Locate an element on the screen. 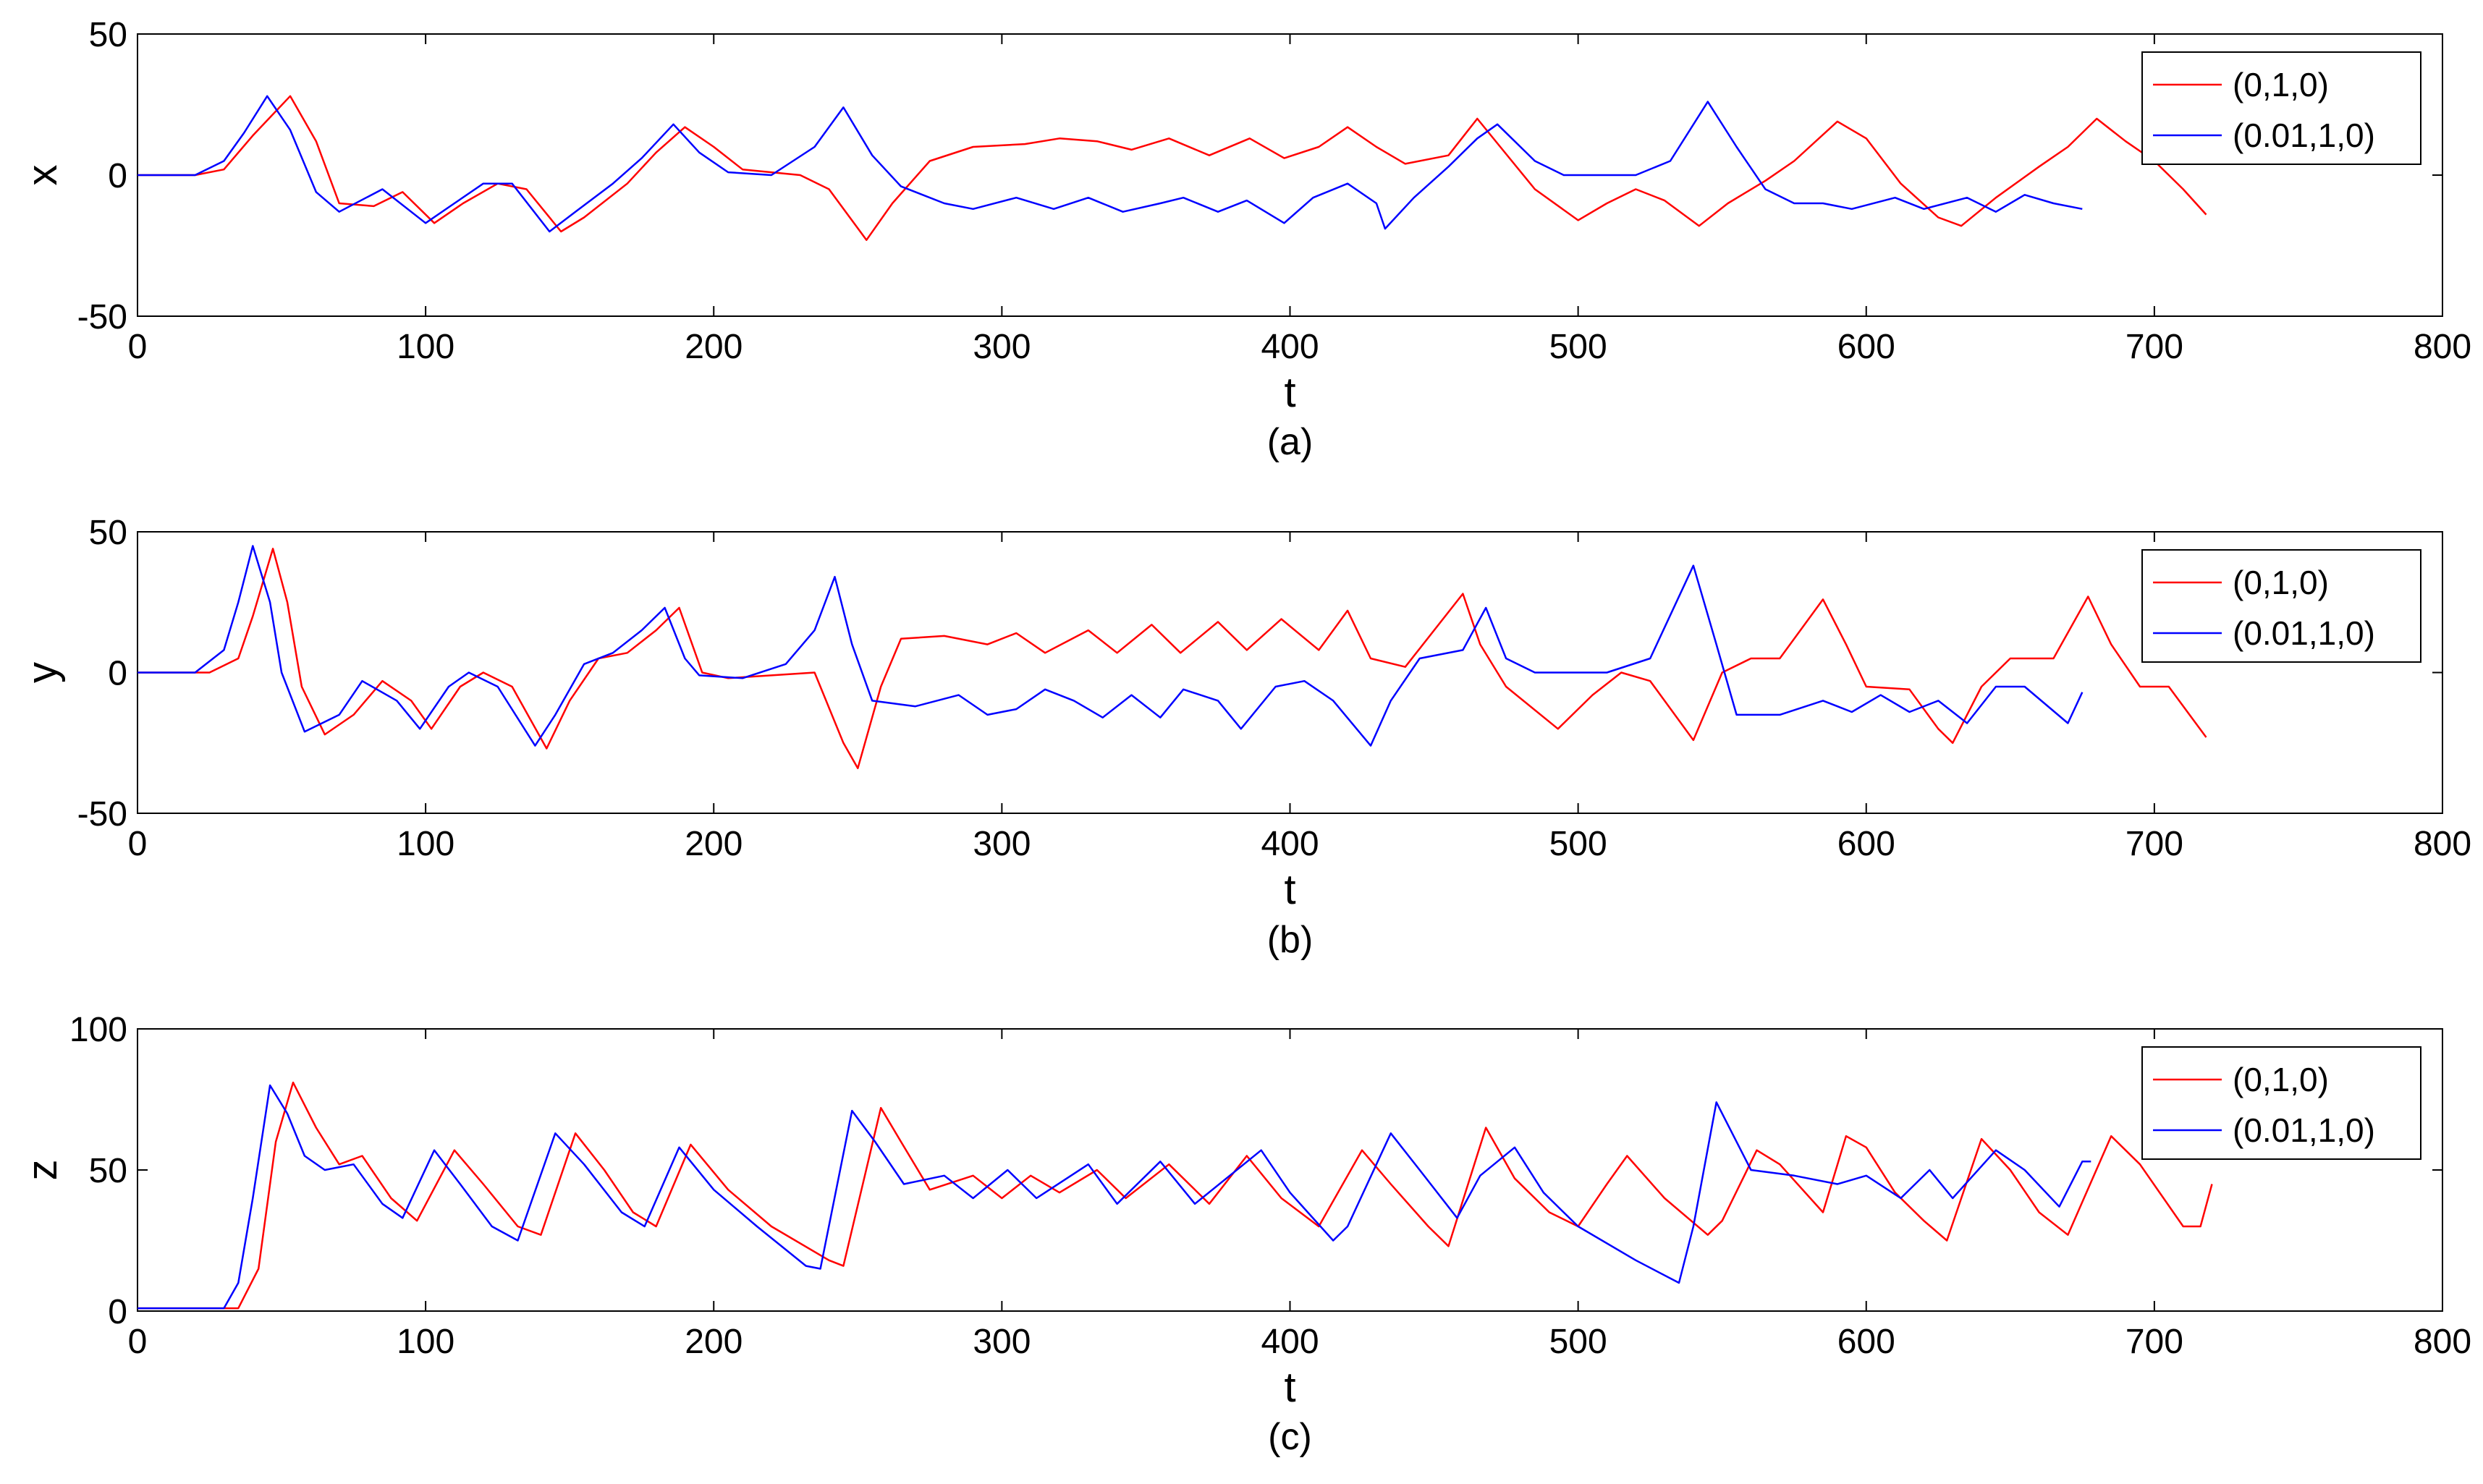 This screenshot has height=1484, width=2483. y-tick-label: 100 is located at coordinates (98, 1030).